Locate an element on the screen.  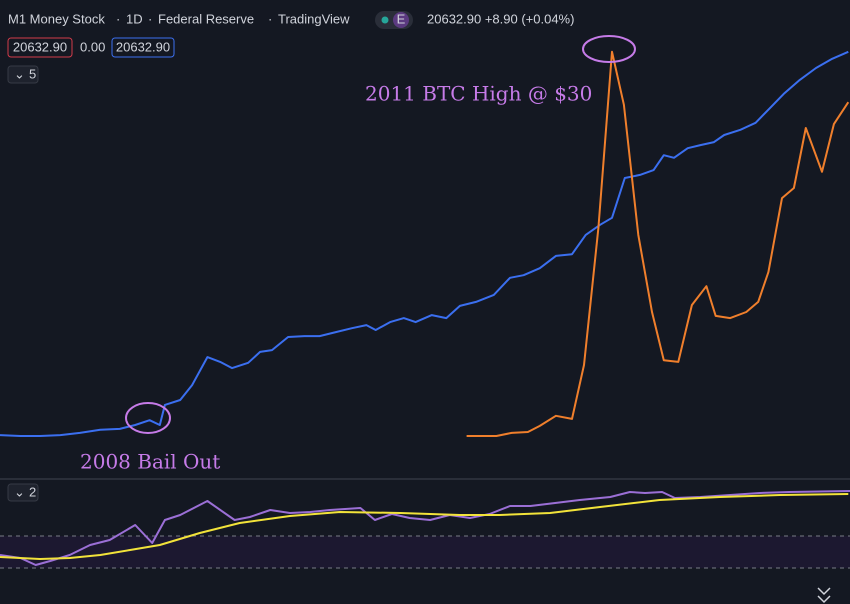
pane-separator is located at coordinates (425, 479).